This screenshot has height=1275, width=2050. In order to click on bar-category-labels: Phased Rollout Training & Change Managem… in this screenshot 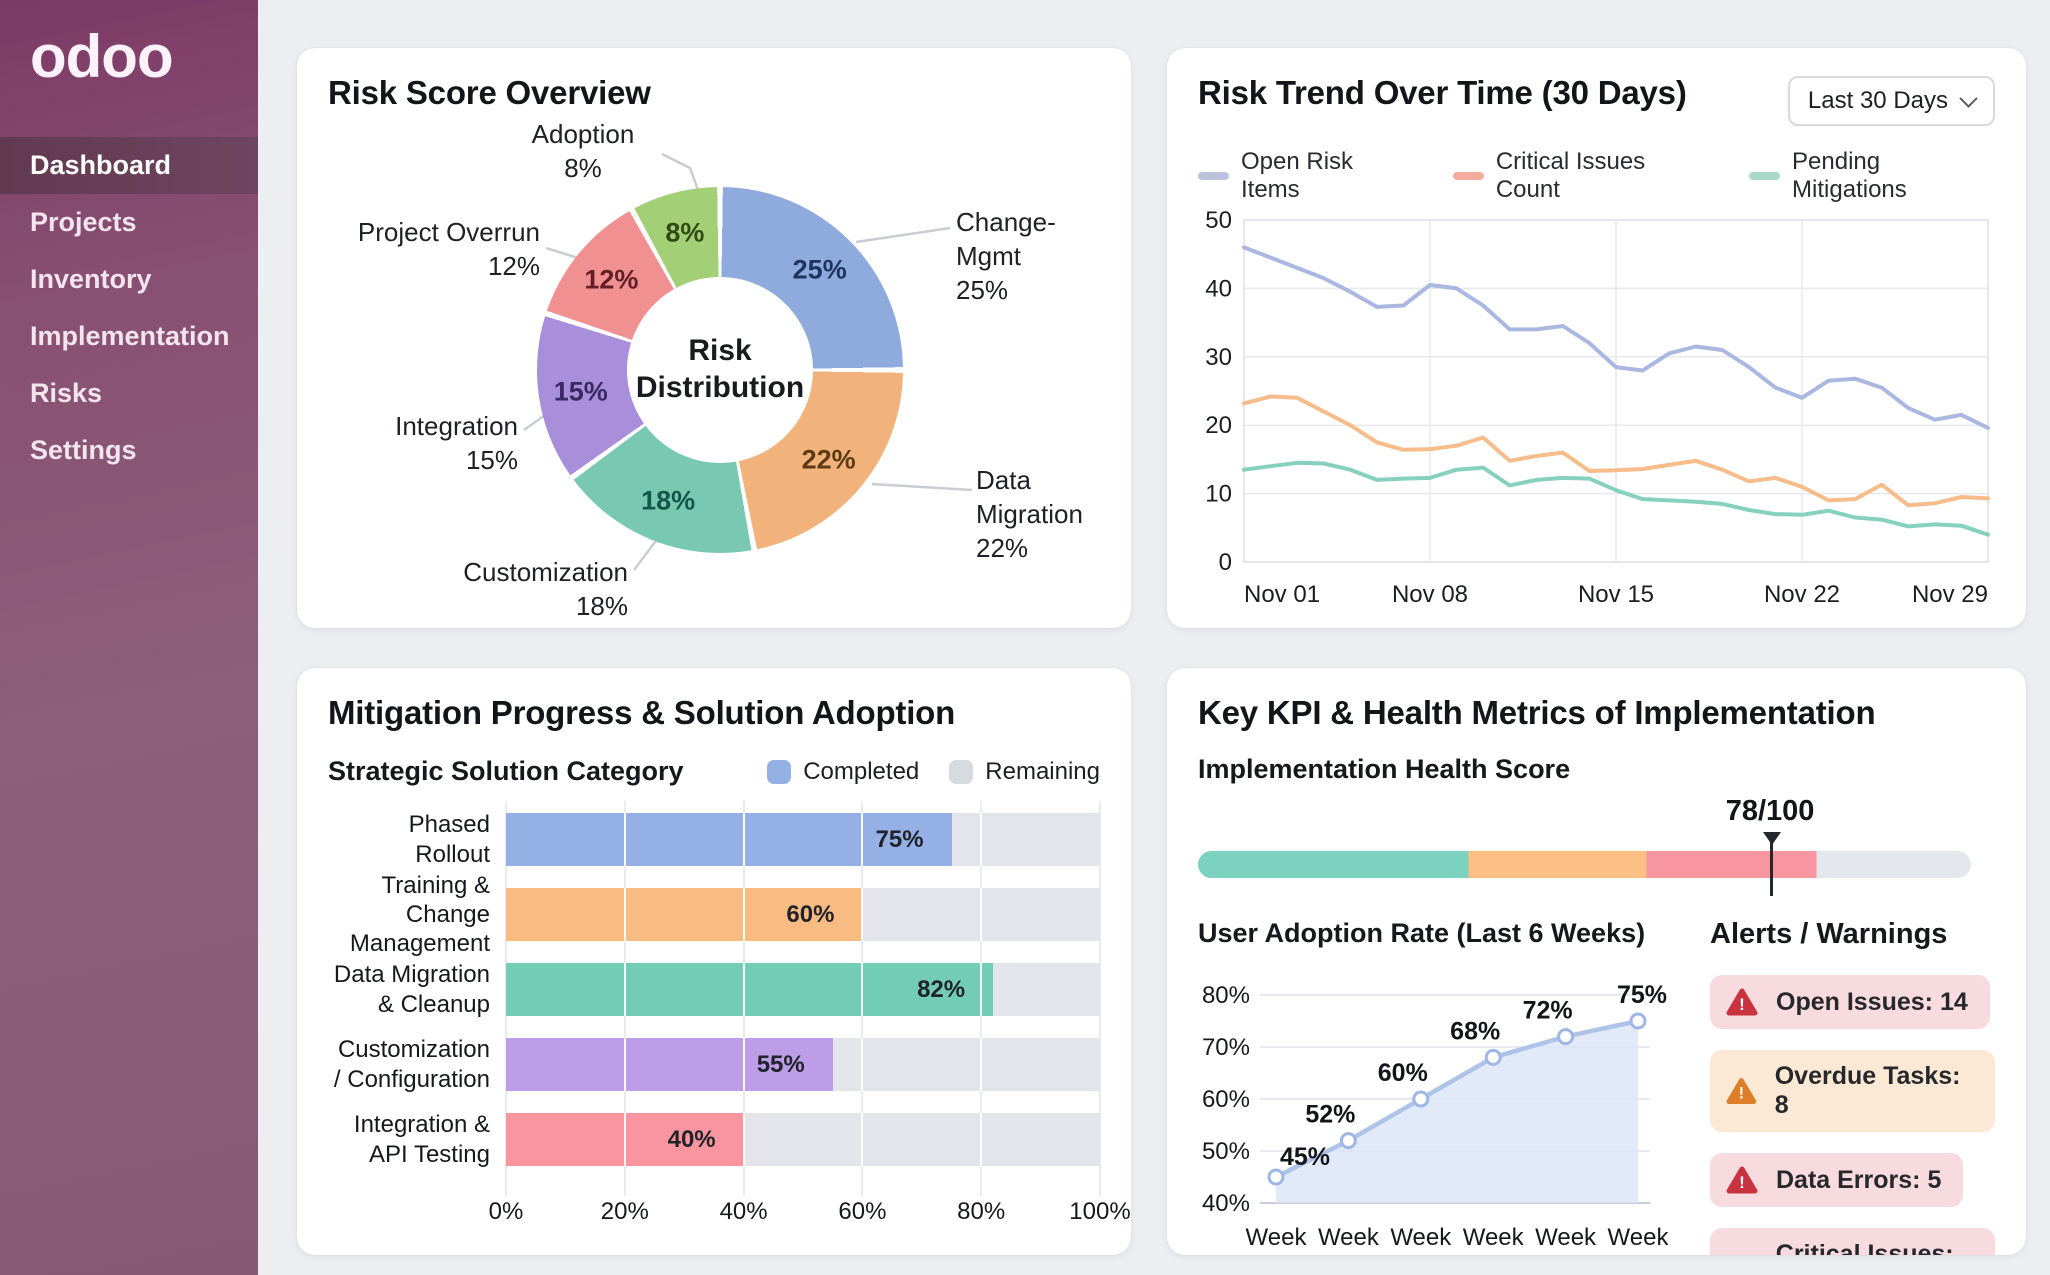, I will do `click(417, 999)`.